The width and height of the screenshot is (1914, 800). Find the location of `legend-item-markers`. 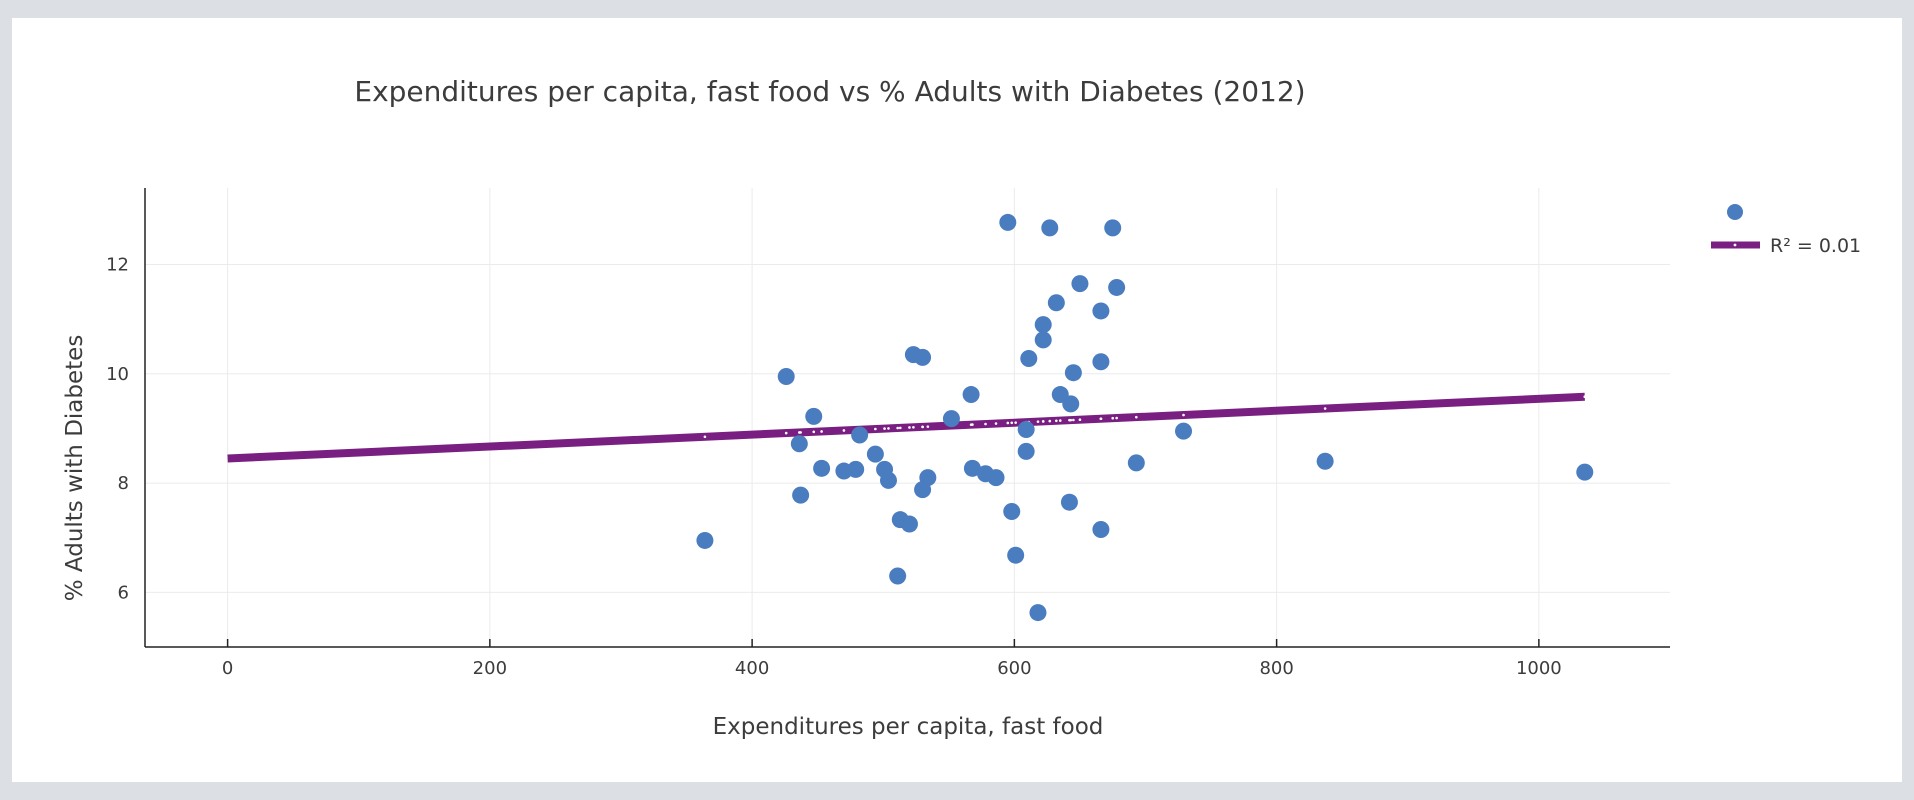

legend-item-markers is located at coordinates (1735, 212).